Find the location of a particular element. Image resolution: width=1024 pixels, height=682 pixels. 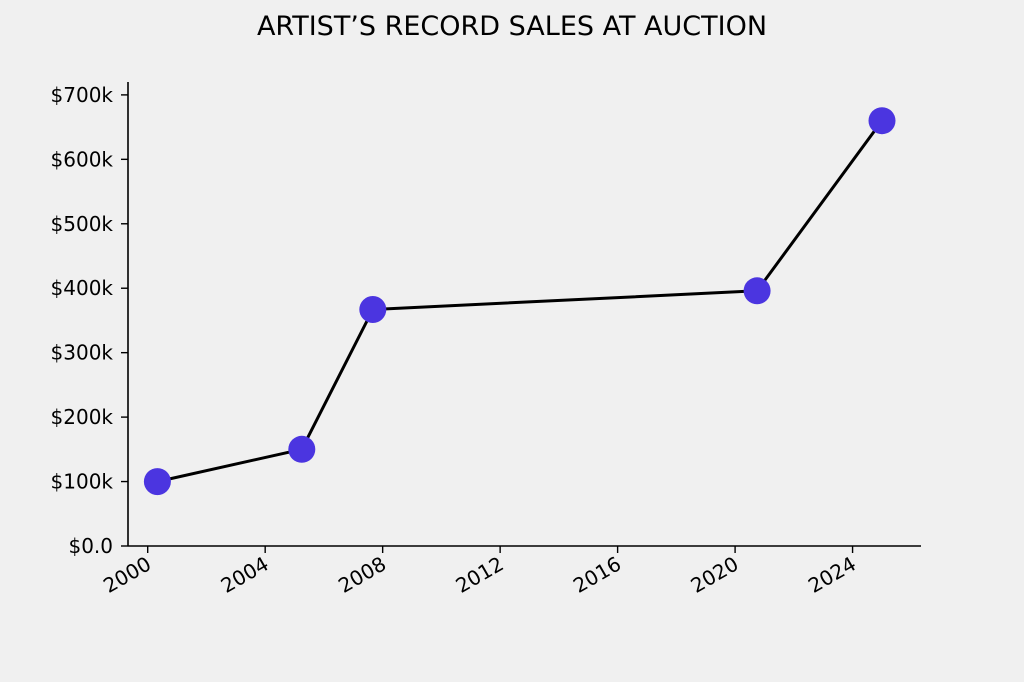

y-tick-label: $200k is located at coordinates (82, 417).